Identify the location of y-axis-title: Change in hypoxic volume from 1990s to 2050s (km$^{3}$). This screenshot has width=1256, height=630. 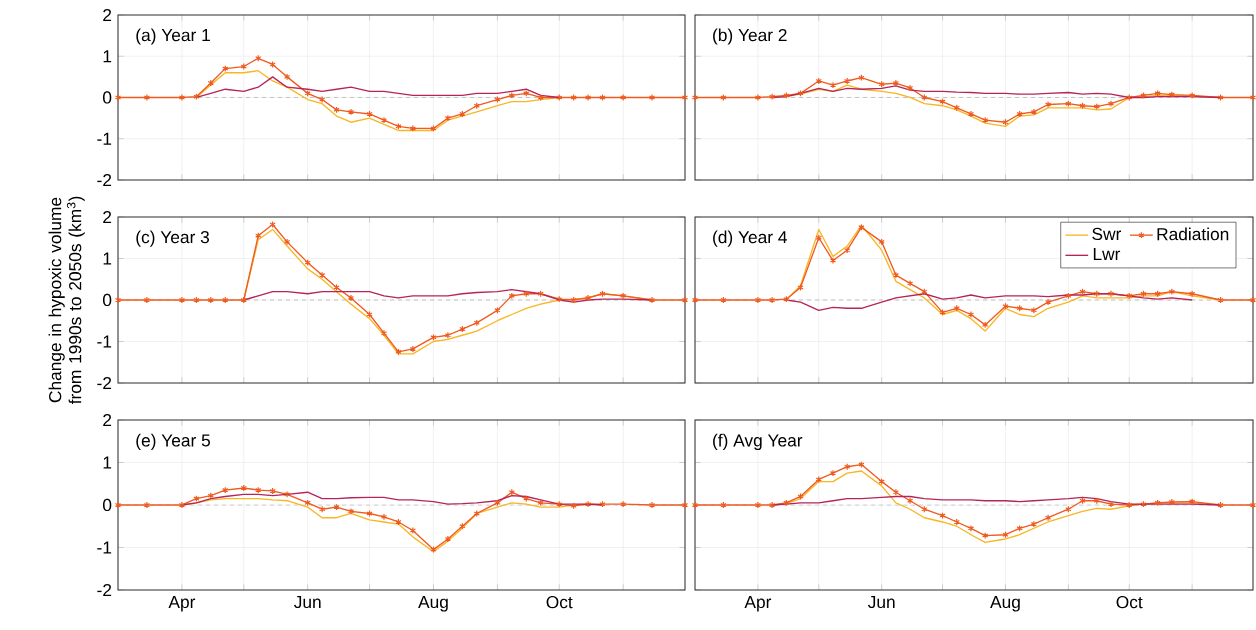
(66, 300).